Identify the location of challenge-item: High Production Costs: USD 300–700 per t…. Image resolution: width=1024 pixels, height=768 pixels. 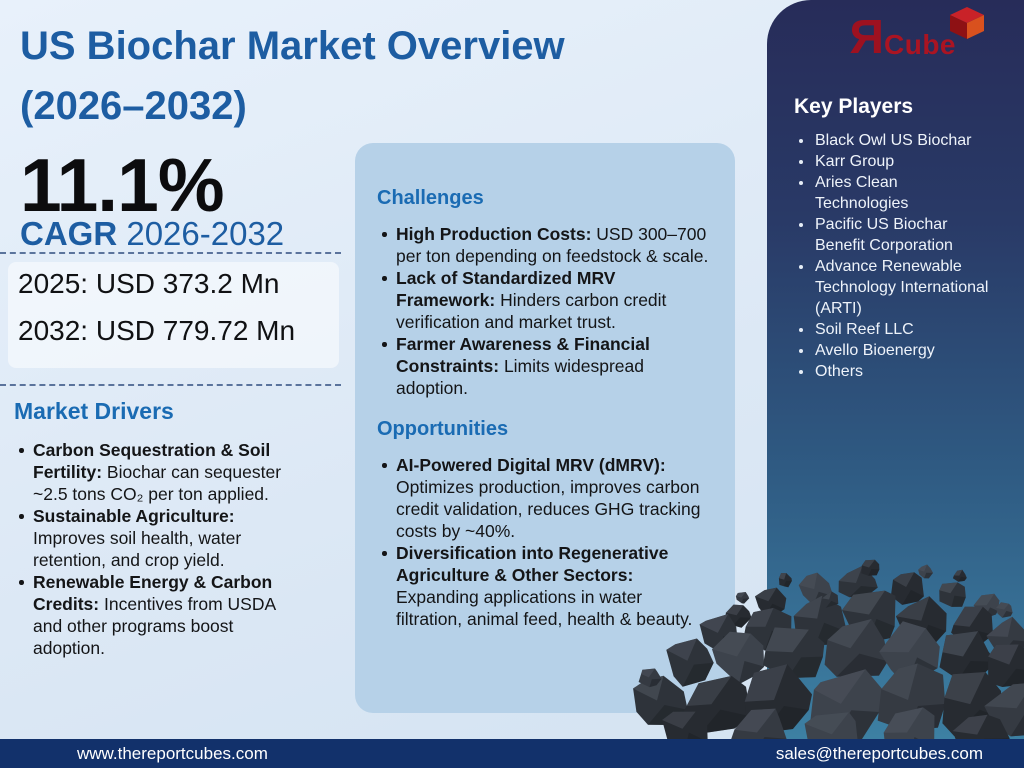
(545, 245).